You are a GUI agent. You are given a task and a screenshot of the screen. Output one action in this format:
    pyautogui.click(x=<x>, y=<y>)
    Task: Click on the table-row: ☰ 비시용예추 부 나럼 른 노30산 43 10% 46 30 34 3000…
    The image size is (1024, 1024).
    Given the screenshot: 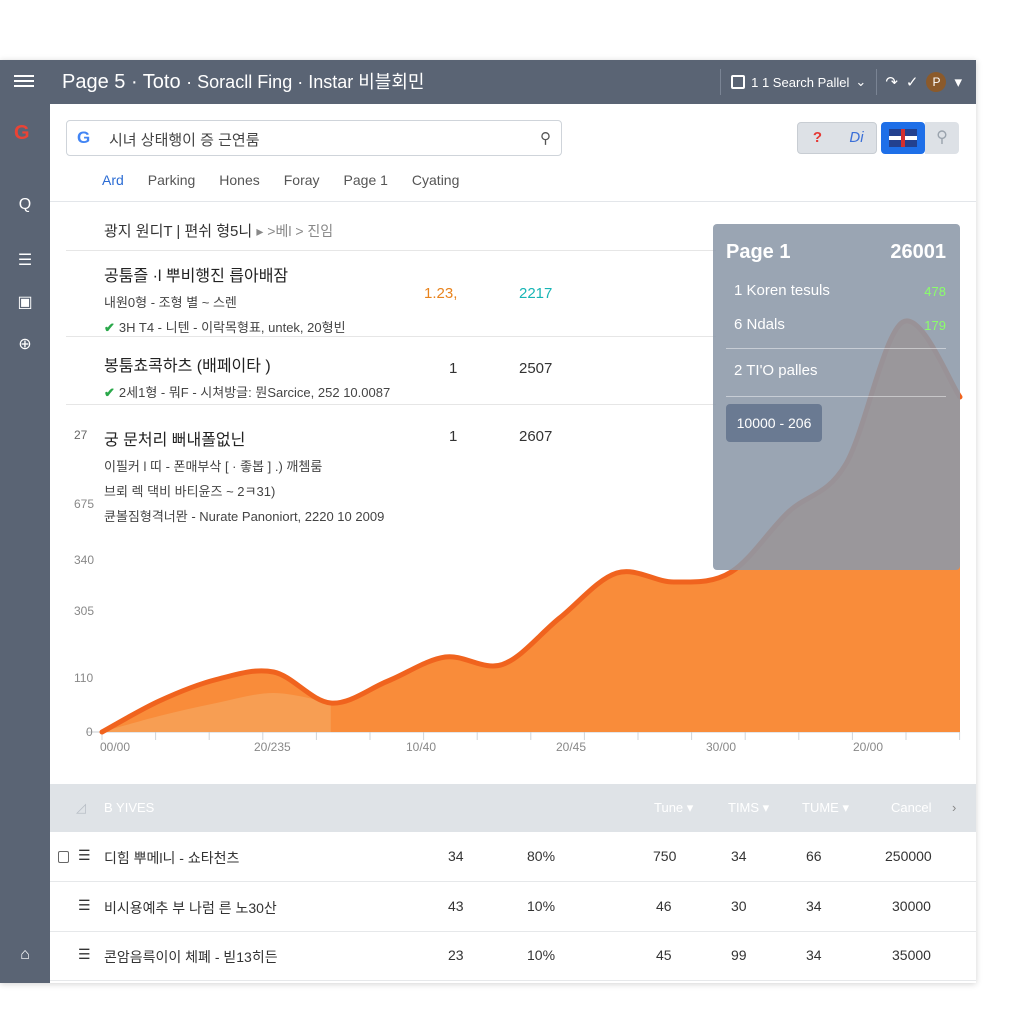 What is the action you would take?
    pyautogui.click(x=513, y=907)
    